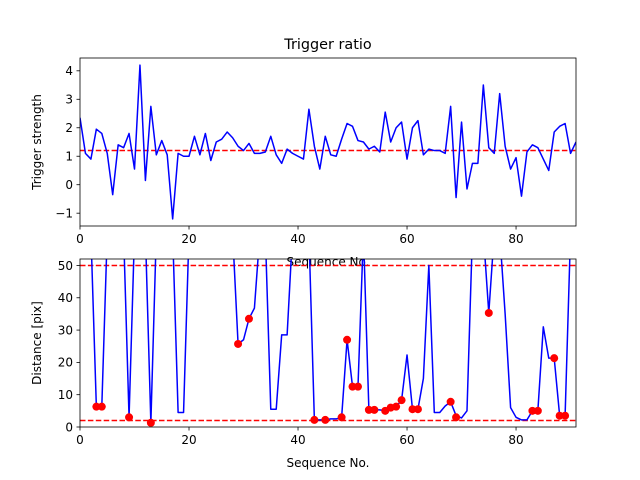 The height and width of the screenshot is (480, 640). I want to click on bottom-x-axis-label: Sequence No., so click(328, 463).